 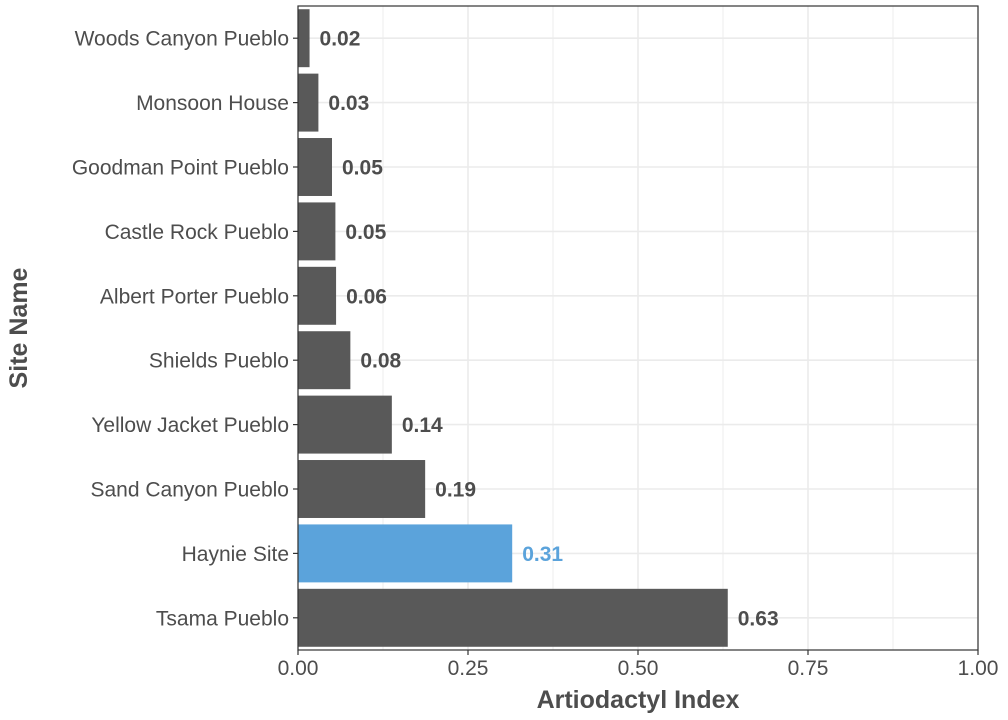 I want to click on x-axis-title: Artiodactyl Index, so click(x=638, y=700).